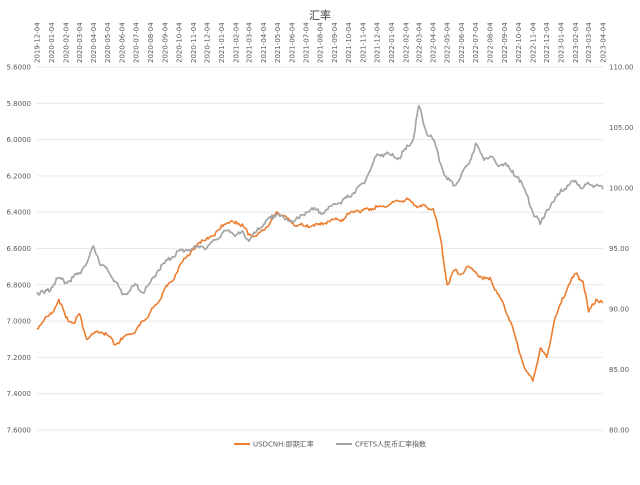 This screenshot has width=640, height=485. What do you see at coordinates (108, 42) in the screenshot?
I see `x-tick-label: 2020-05-04` at bounding box center [108, 42].